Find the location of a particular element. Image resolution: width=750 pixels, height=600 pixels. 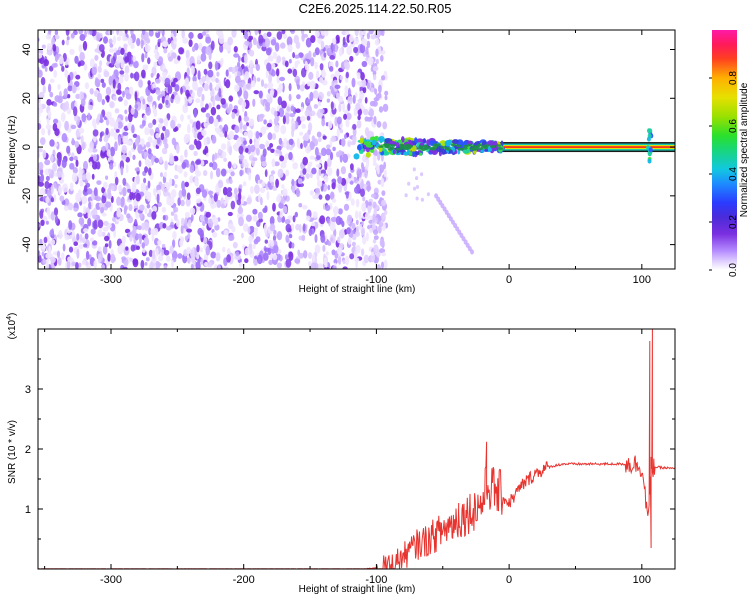

colorbar-tick-label: 0.4 is located at coordinates (733, 174).